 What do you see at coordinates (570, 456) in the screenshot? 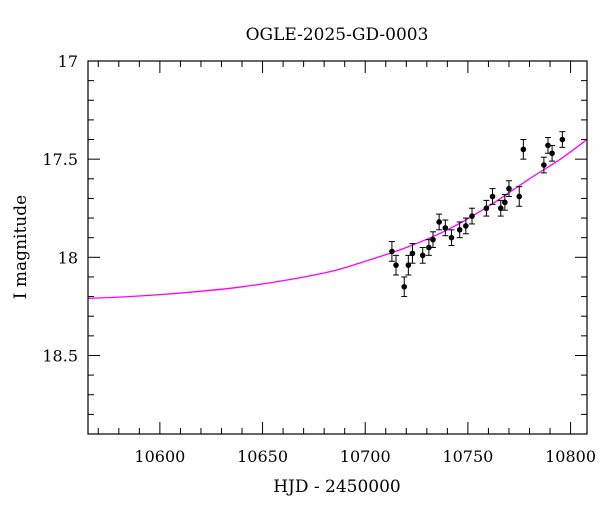
I see `x-tick-label: 10800` at bounding box center [570, 456].